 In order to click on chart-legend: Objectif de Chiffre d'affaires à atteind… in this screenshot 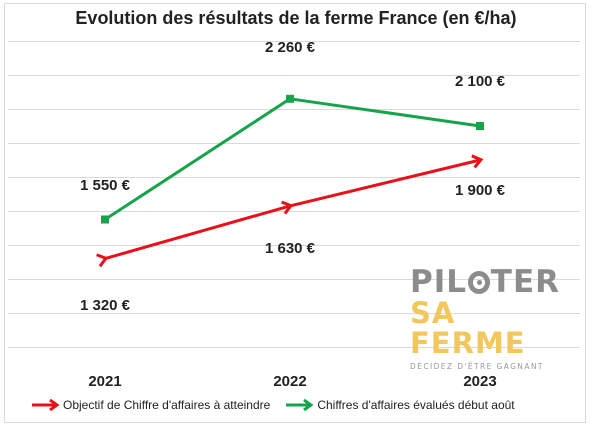, I will do `click(279, 405)`.